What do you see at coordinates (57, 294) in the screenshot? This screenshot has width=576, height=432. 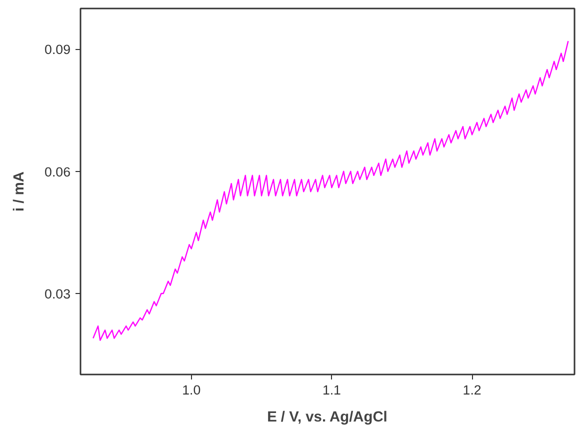 I see `y-tick-label: 0.03` at bounding box center [57, 294].